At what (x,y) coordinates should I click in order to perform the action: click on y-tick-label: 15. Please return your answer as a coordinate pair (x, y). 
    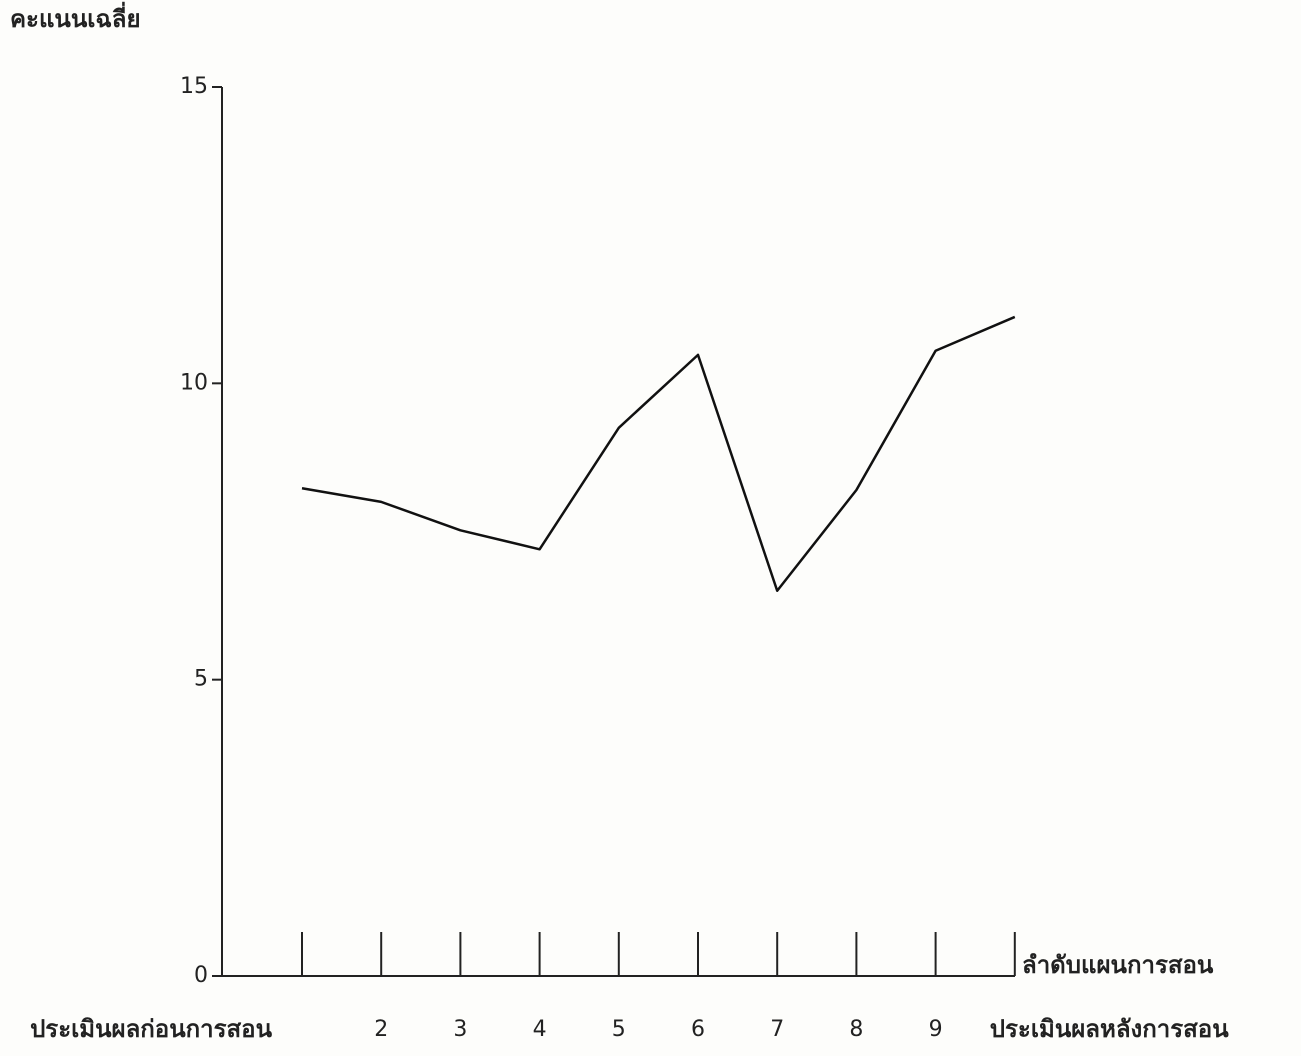
    Looking at the image, I should click on (194, 86).